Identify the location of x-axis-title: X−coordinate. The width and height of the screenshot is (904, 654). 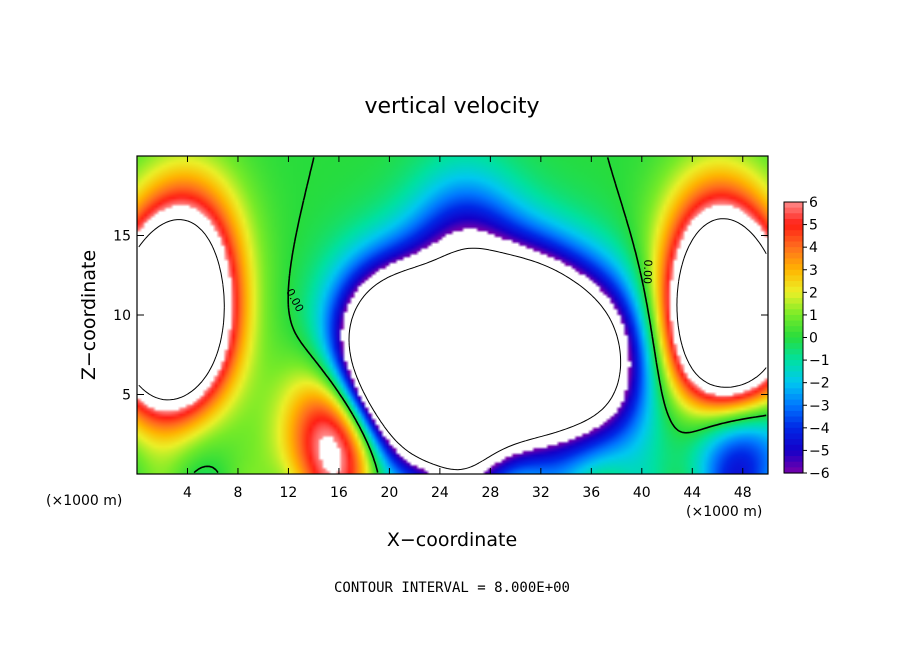
(452, 540).